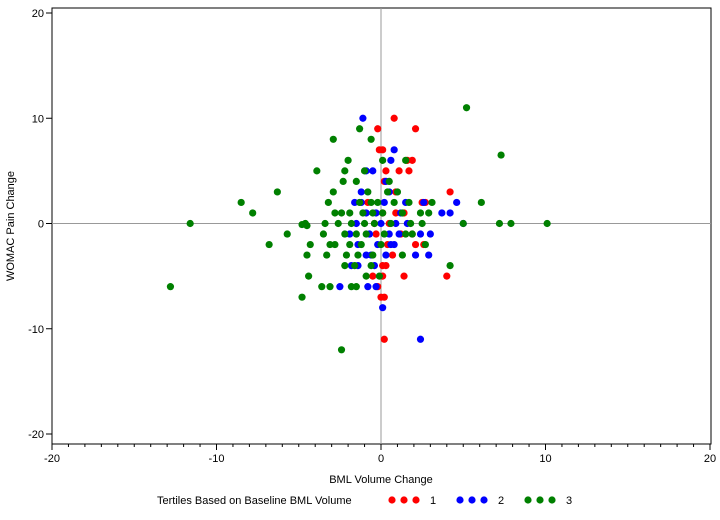  I want to click on x-tick-label: -10, so click(217, 459).